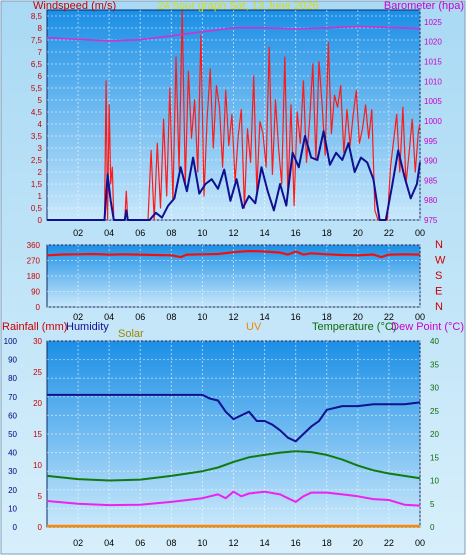  What do you see at coordinates (12, 508) in the screenshot?
I see `humidity-tick-label: 10` at bounding box center [12, 508].